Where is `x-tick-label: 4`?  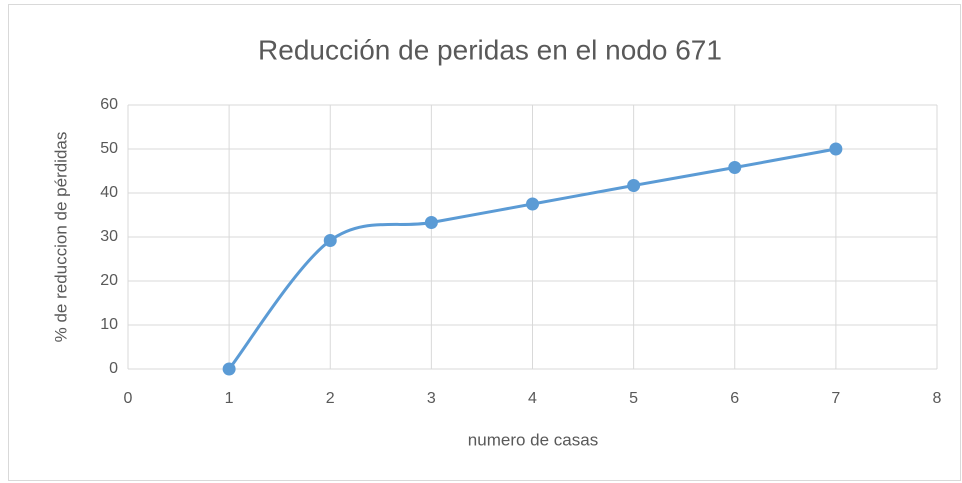 x-tick-label: 4 is located at coordinates (532, 398).